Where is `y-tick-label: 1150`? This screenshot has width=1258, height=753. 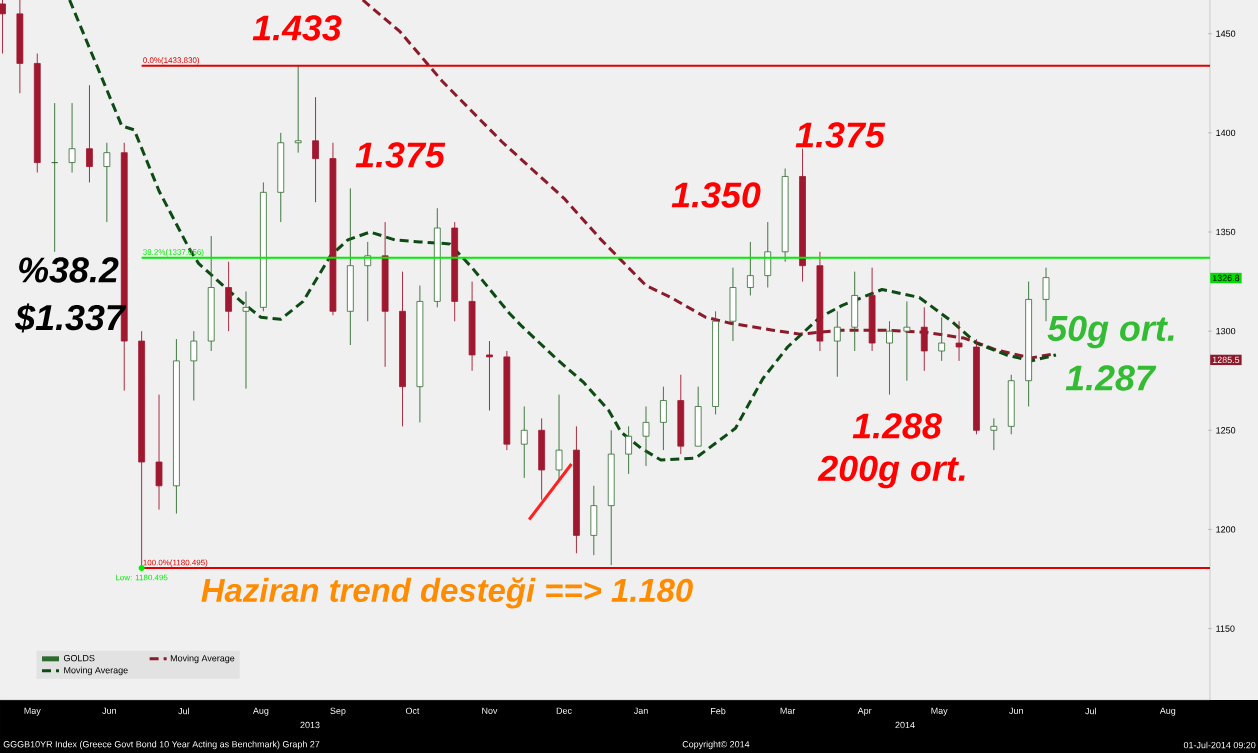
y-tick-label: 1150 is located at coordinates (1225, 628).